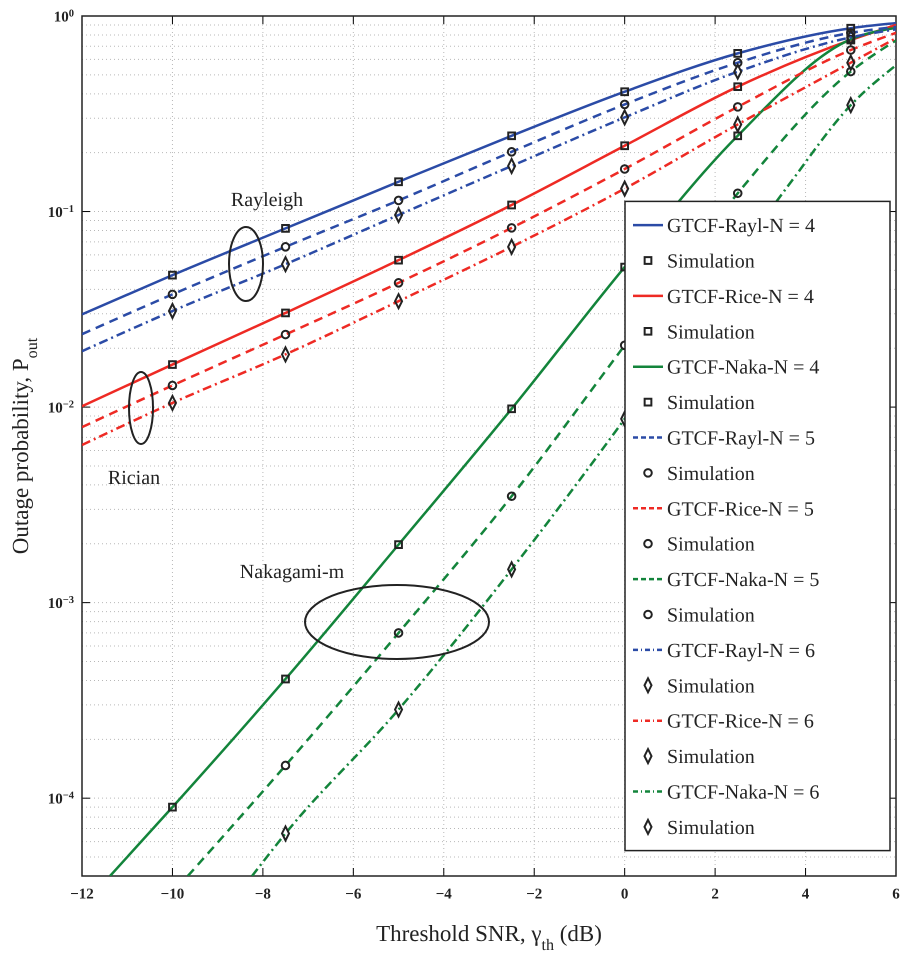  Describe the element at coordinates (743, 367) in the screenshot. I see `legend-label: GTCF-Naka-N = 4` at that location.